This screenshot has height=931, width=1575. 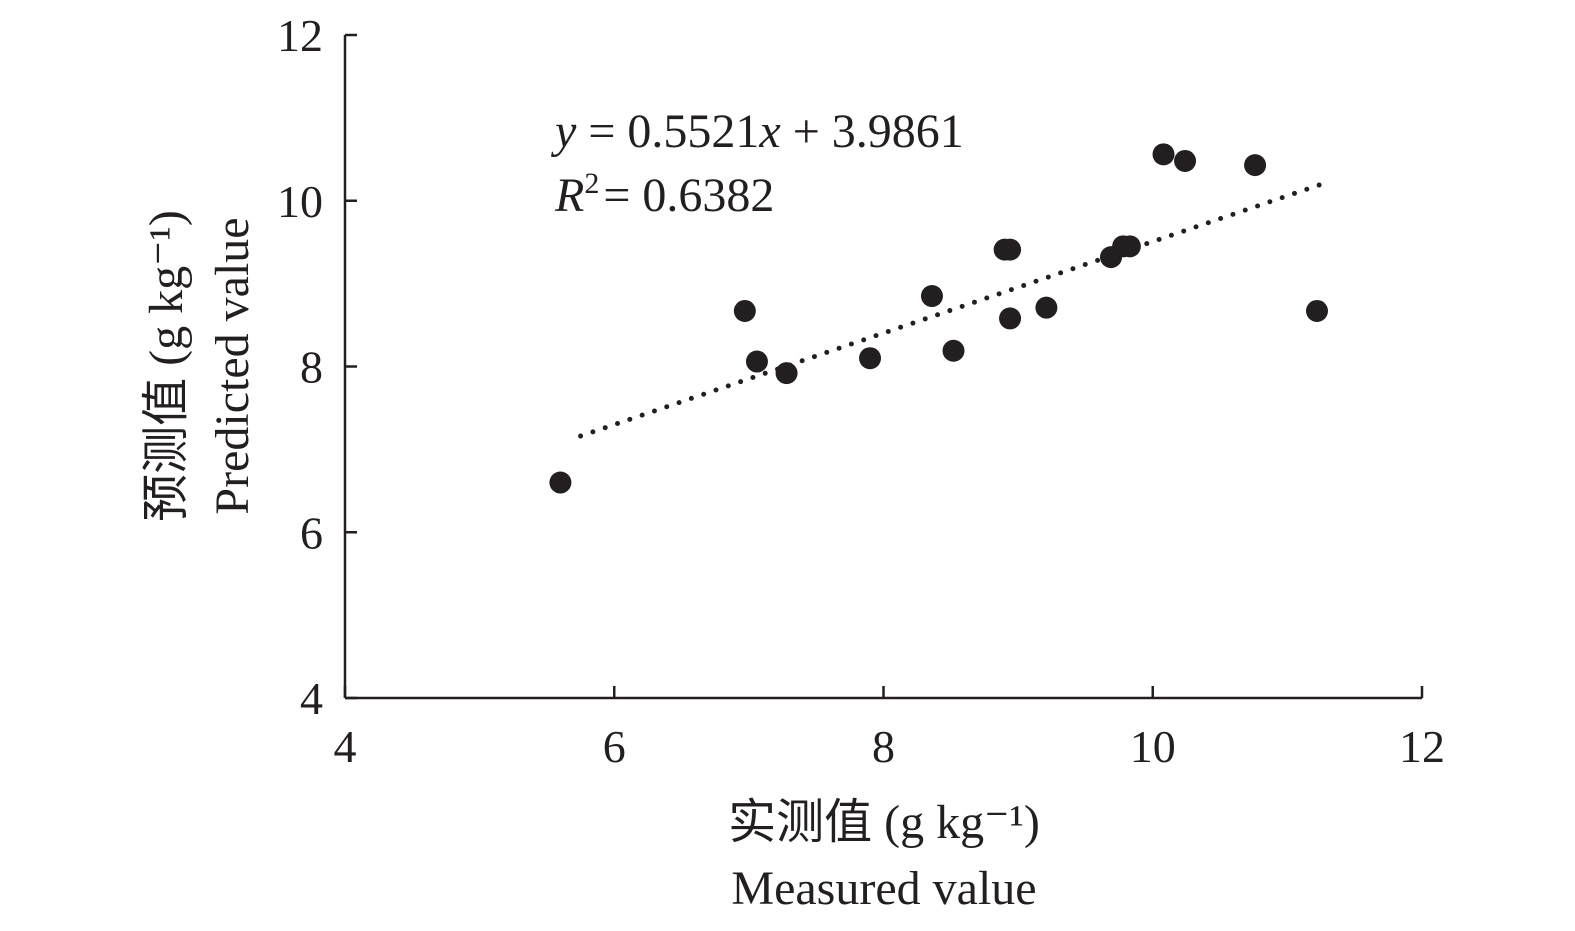 I want to click on regression-equation: y = 0.5521x + 3.9861, so click(x=757, y=131).